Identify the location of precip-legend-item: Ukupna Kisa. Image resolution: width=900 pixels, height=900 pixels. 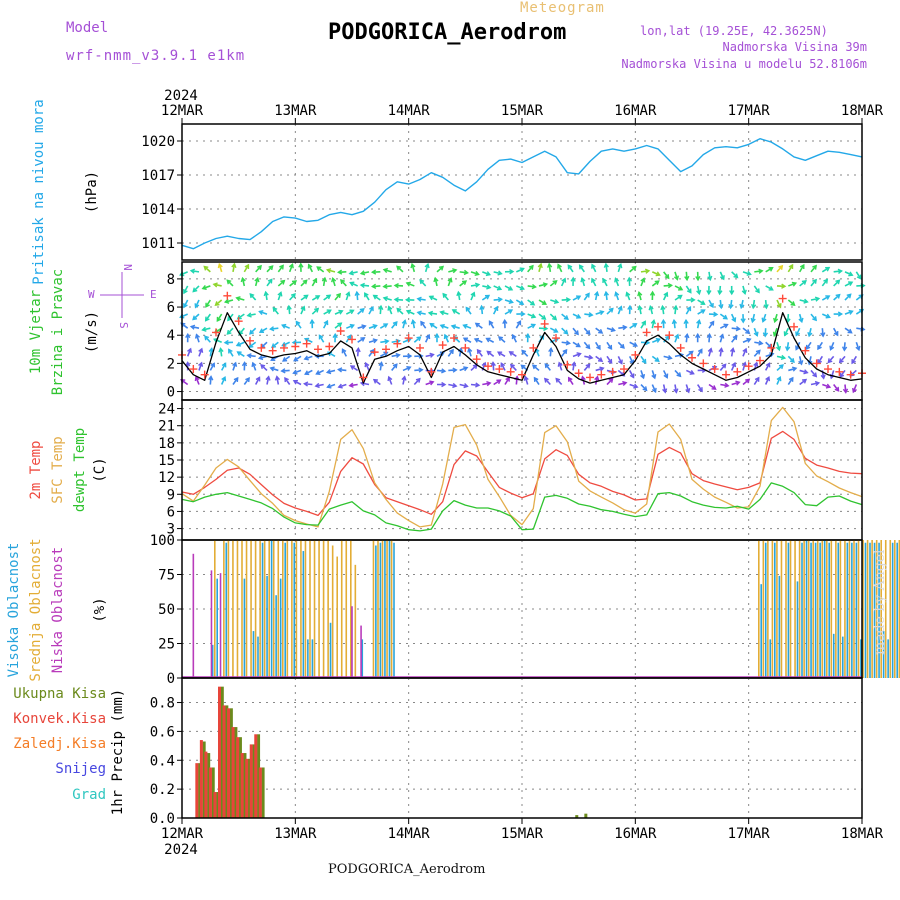
(59, 694).